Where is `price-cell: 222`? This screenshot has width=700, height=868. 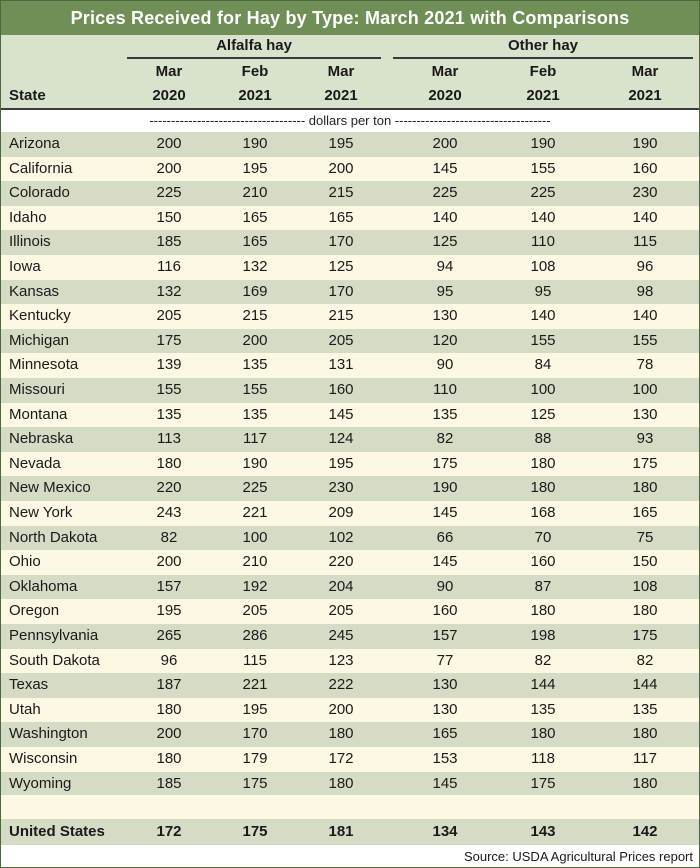 price-cell: 222 is located at coordinates (341, 685).